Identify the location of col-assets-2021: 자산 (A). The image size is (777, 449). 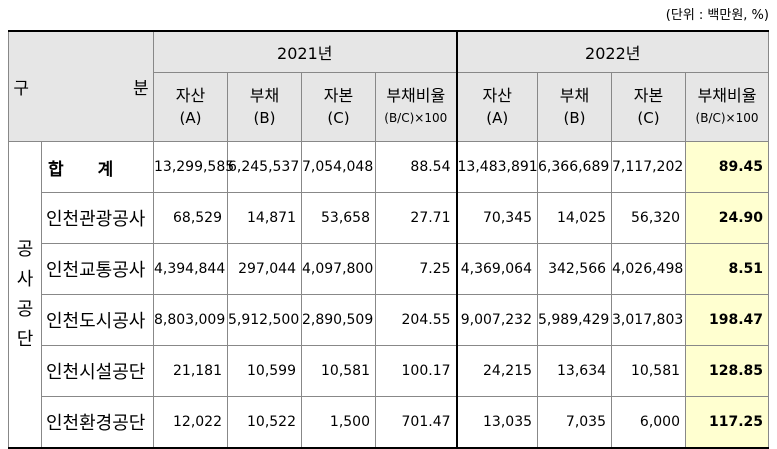
(190, 107).